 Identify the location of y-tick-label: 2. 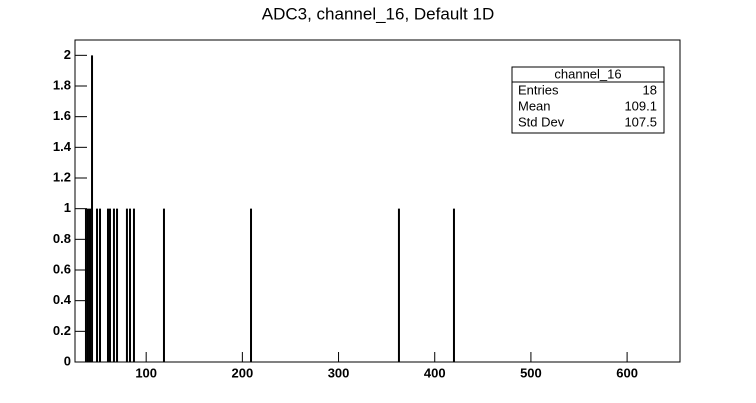
(67, 54).